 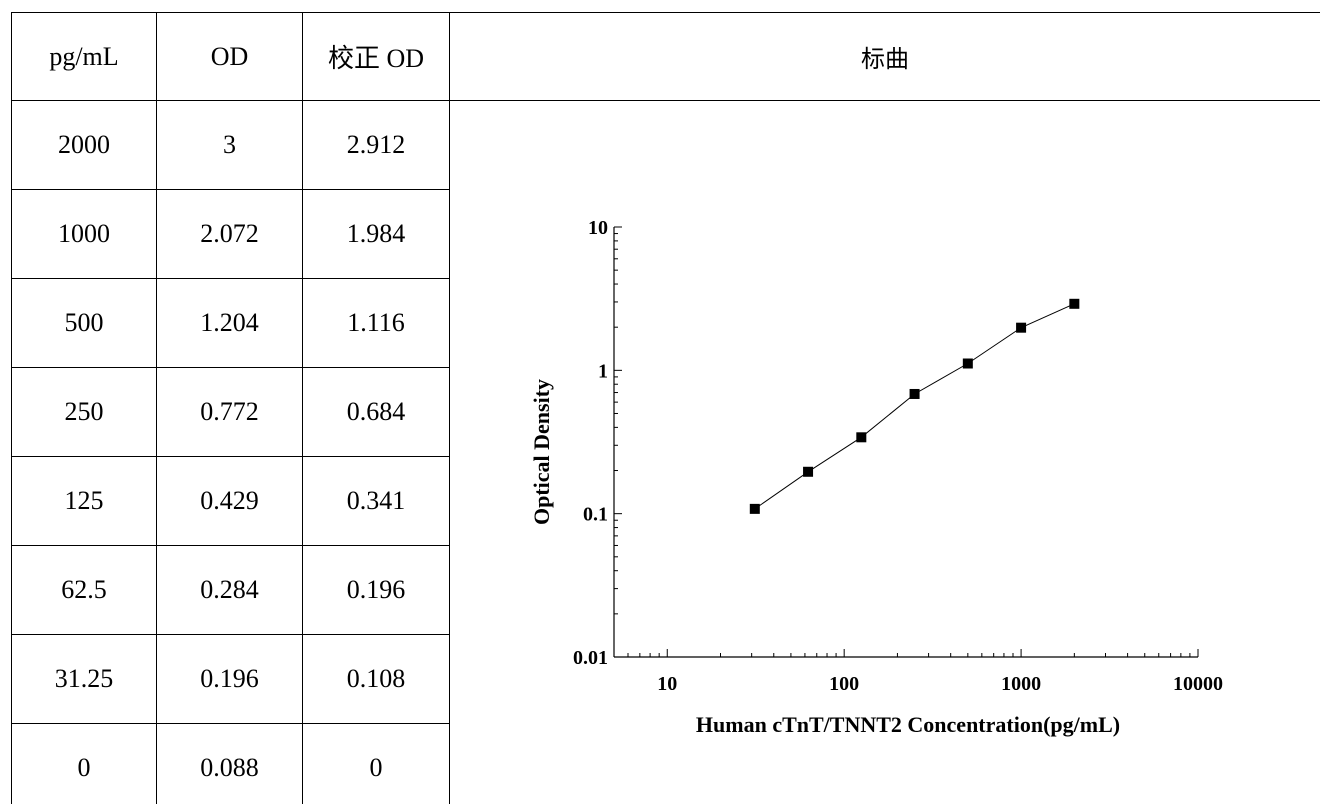 What do you see at coordinates (665, 100) in the screenshot?
I see `header-bottom-border` at bounding box center [665, 100].